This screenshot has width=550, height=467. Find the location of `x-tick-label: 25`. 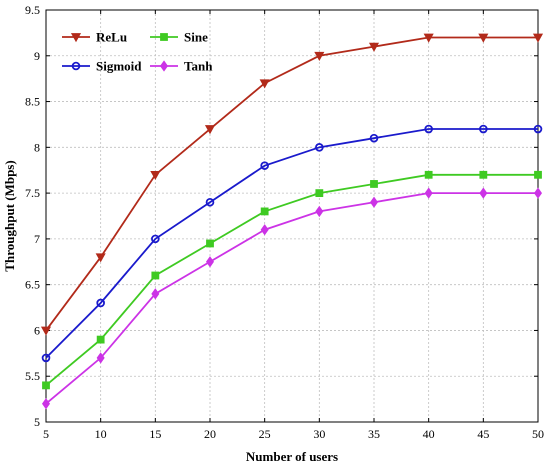

x-tick-label: 25 is located at coordinates (265, 434).